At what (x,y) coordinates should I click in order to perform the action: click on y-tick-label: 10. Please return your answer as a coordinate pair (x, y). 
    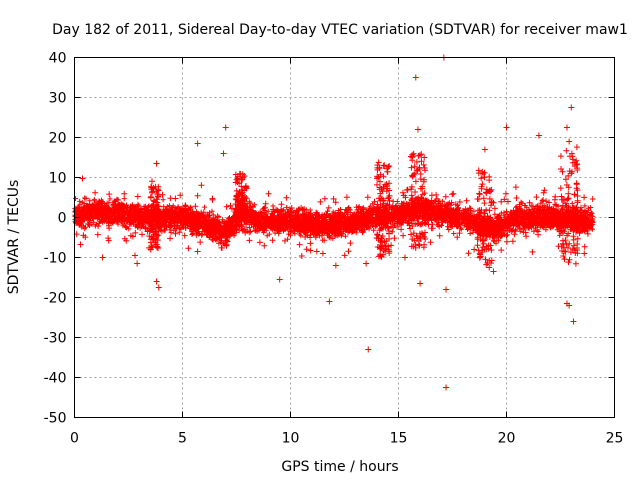
    Looking at the image, I should click on (58, 179).